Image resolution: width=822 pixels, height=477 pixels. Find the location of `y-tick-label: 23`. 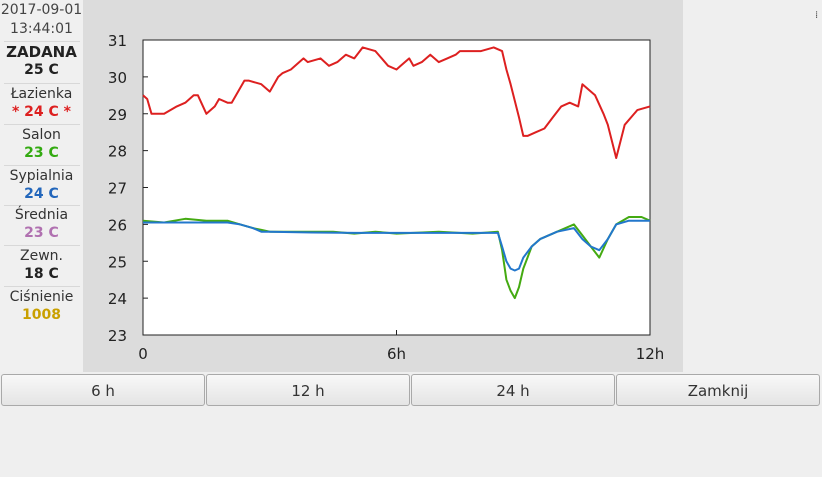

y-tick-label: 23 is located at coordinates (117, 336).